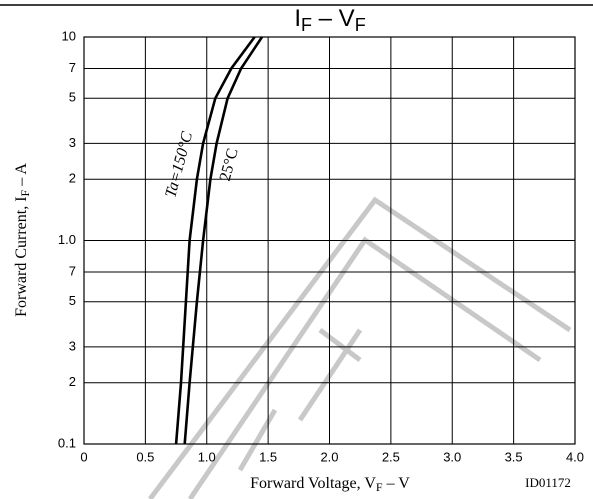 This screenshot has height=499, width=593. Describe the element at coordinates (145, 456) in the screenshot. I see `x-tick-label: 0.5` at that location.